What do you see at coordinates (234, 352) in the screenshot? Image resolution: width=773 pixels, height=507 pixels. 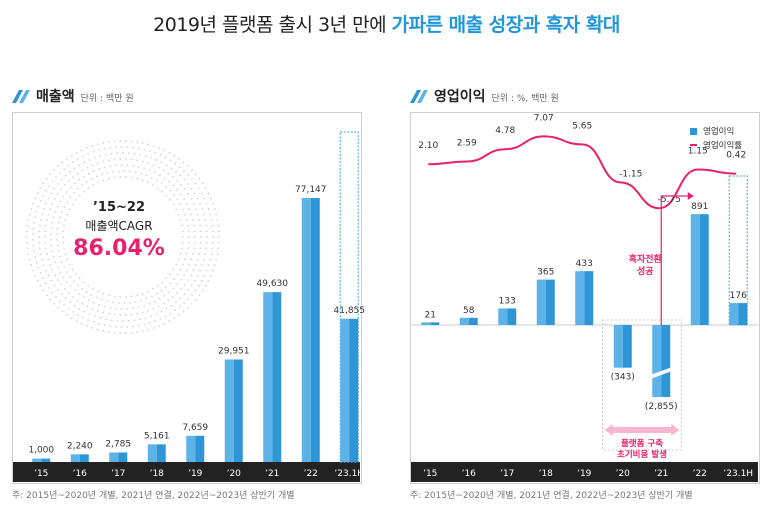 I see `revenue-data-label: 29,951` at bounding box center [234, 352].